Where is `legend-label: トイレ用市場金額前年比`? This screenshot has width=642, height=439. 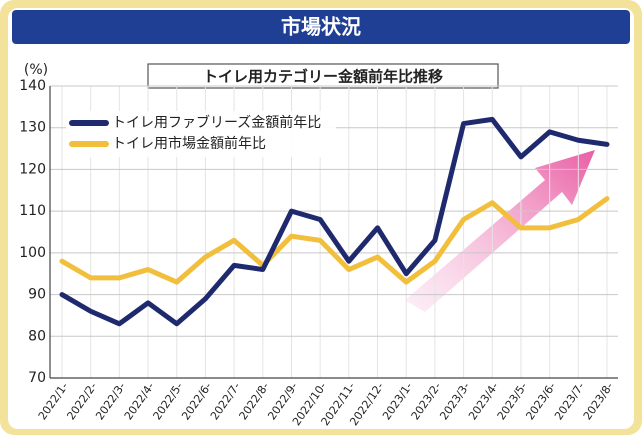 legend-label: トイレ用市場金額前年比 is located at coordinates (189, 143).